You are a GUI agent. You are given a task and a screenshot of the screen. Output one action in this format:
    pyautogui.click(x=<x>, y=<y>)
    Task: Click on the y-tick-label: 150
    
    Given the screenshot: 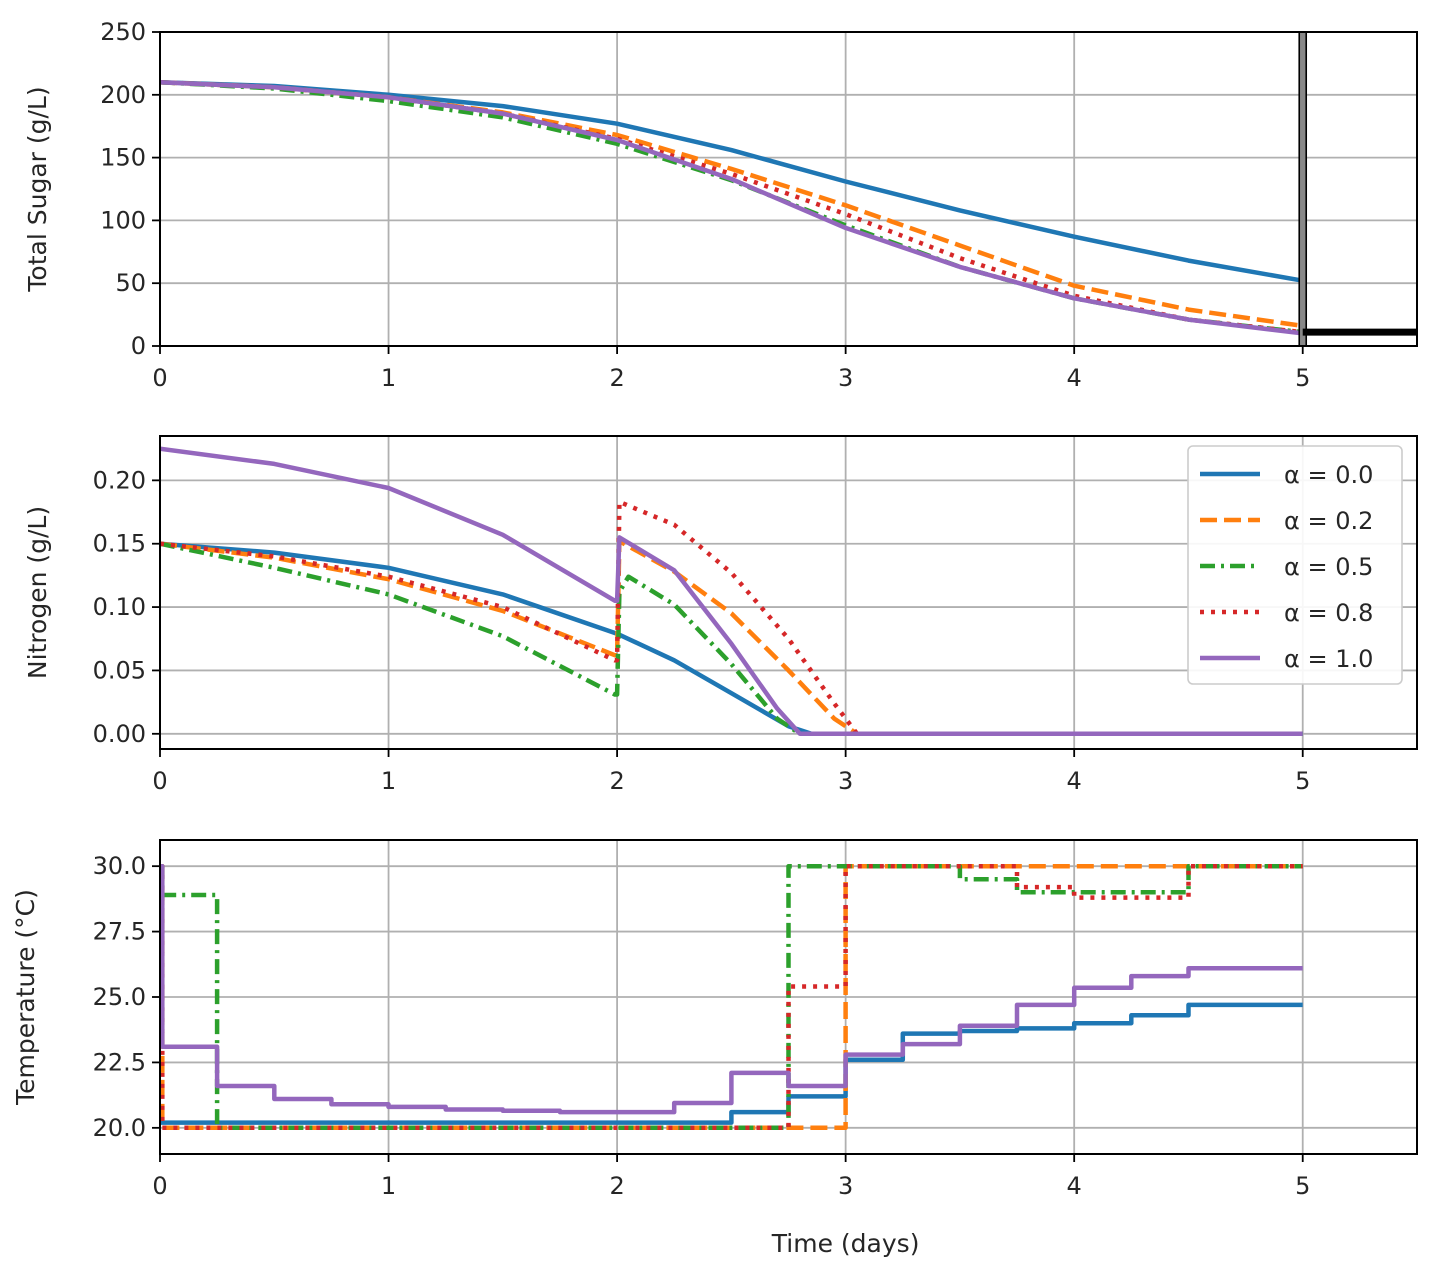 What is the action you would take?
    pyautogui.click(x=123, y=158)
    